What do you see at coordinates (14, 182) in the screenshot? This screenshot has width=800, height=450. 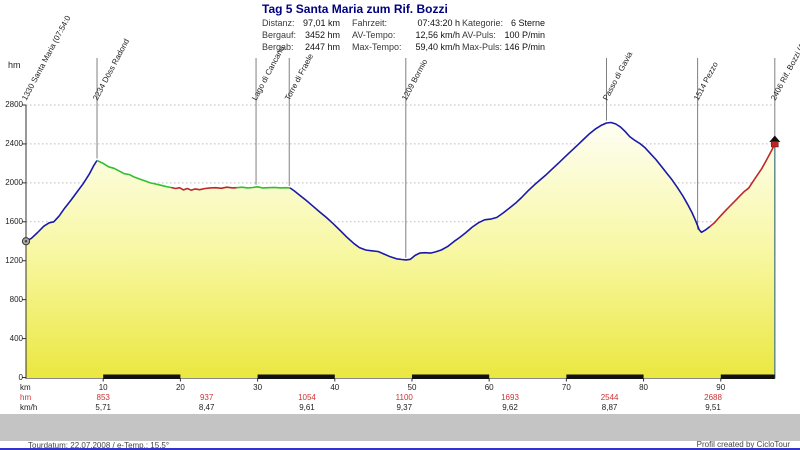 I see `y-tick-label-2000: 2000` at bounding box center [14, 182].